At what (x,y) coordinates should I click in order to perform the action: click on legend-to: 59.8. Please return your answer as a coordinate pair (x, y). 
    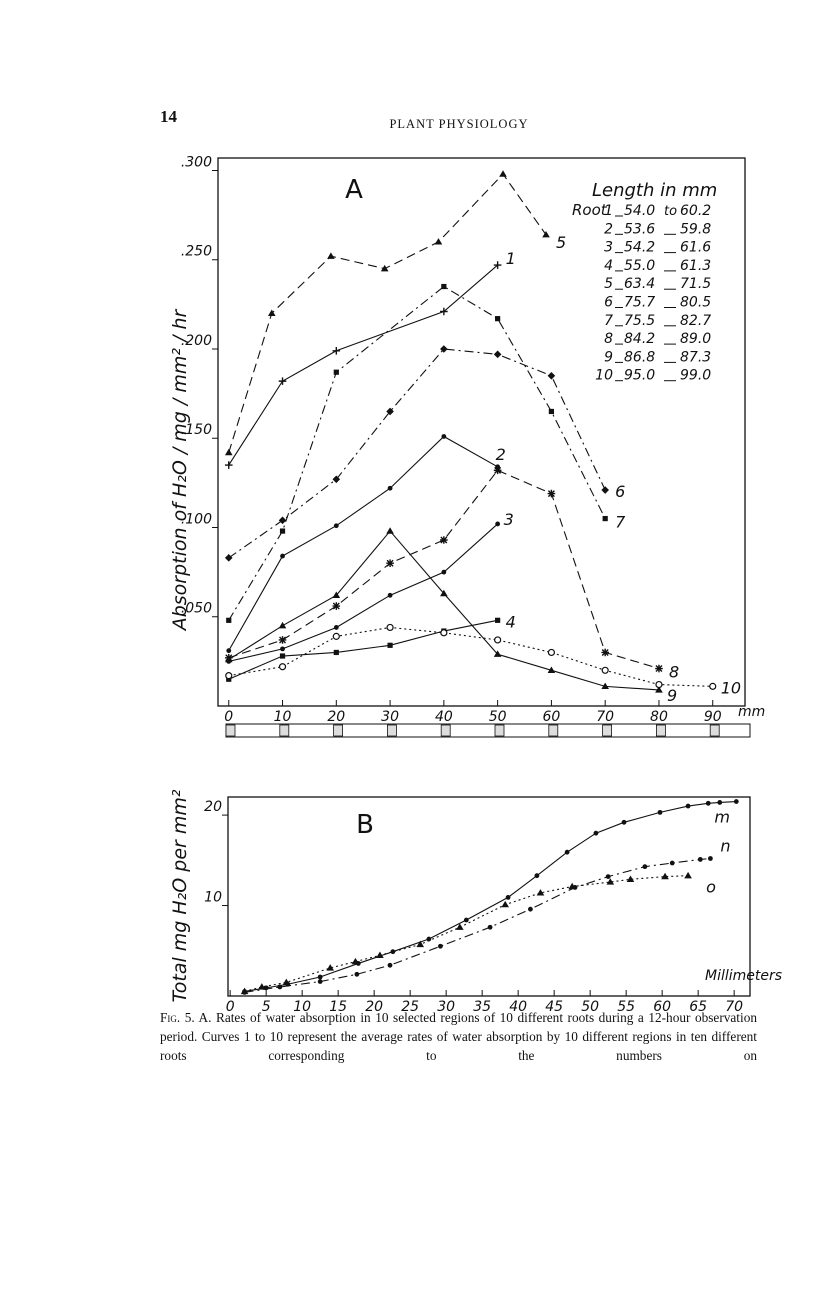
    Looking at the image, I should click on (695, 229).